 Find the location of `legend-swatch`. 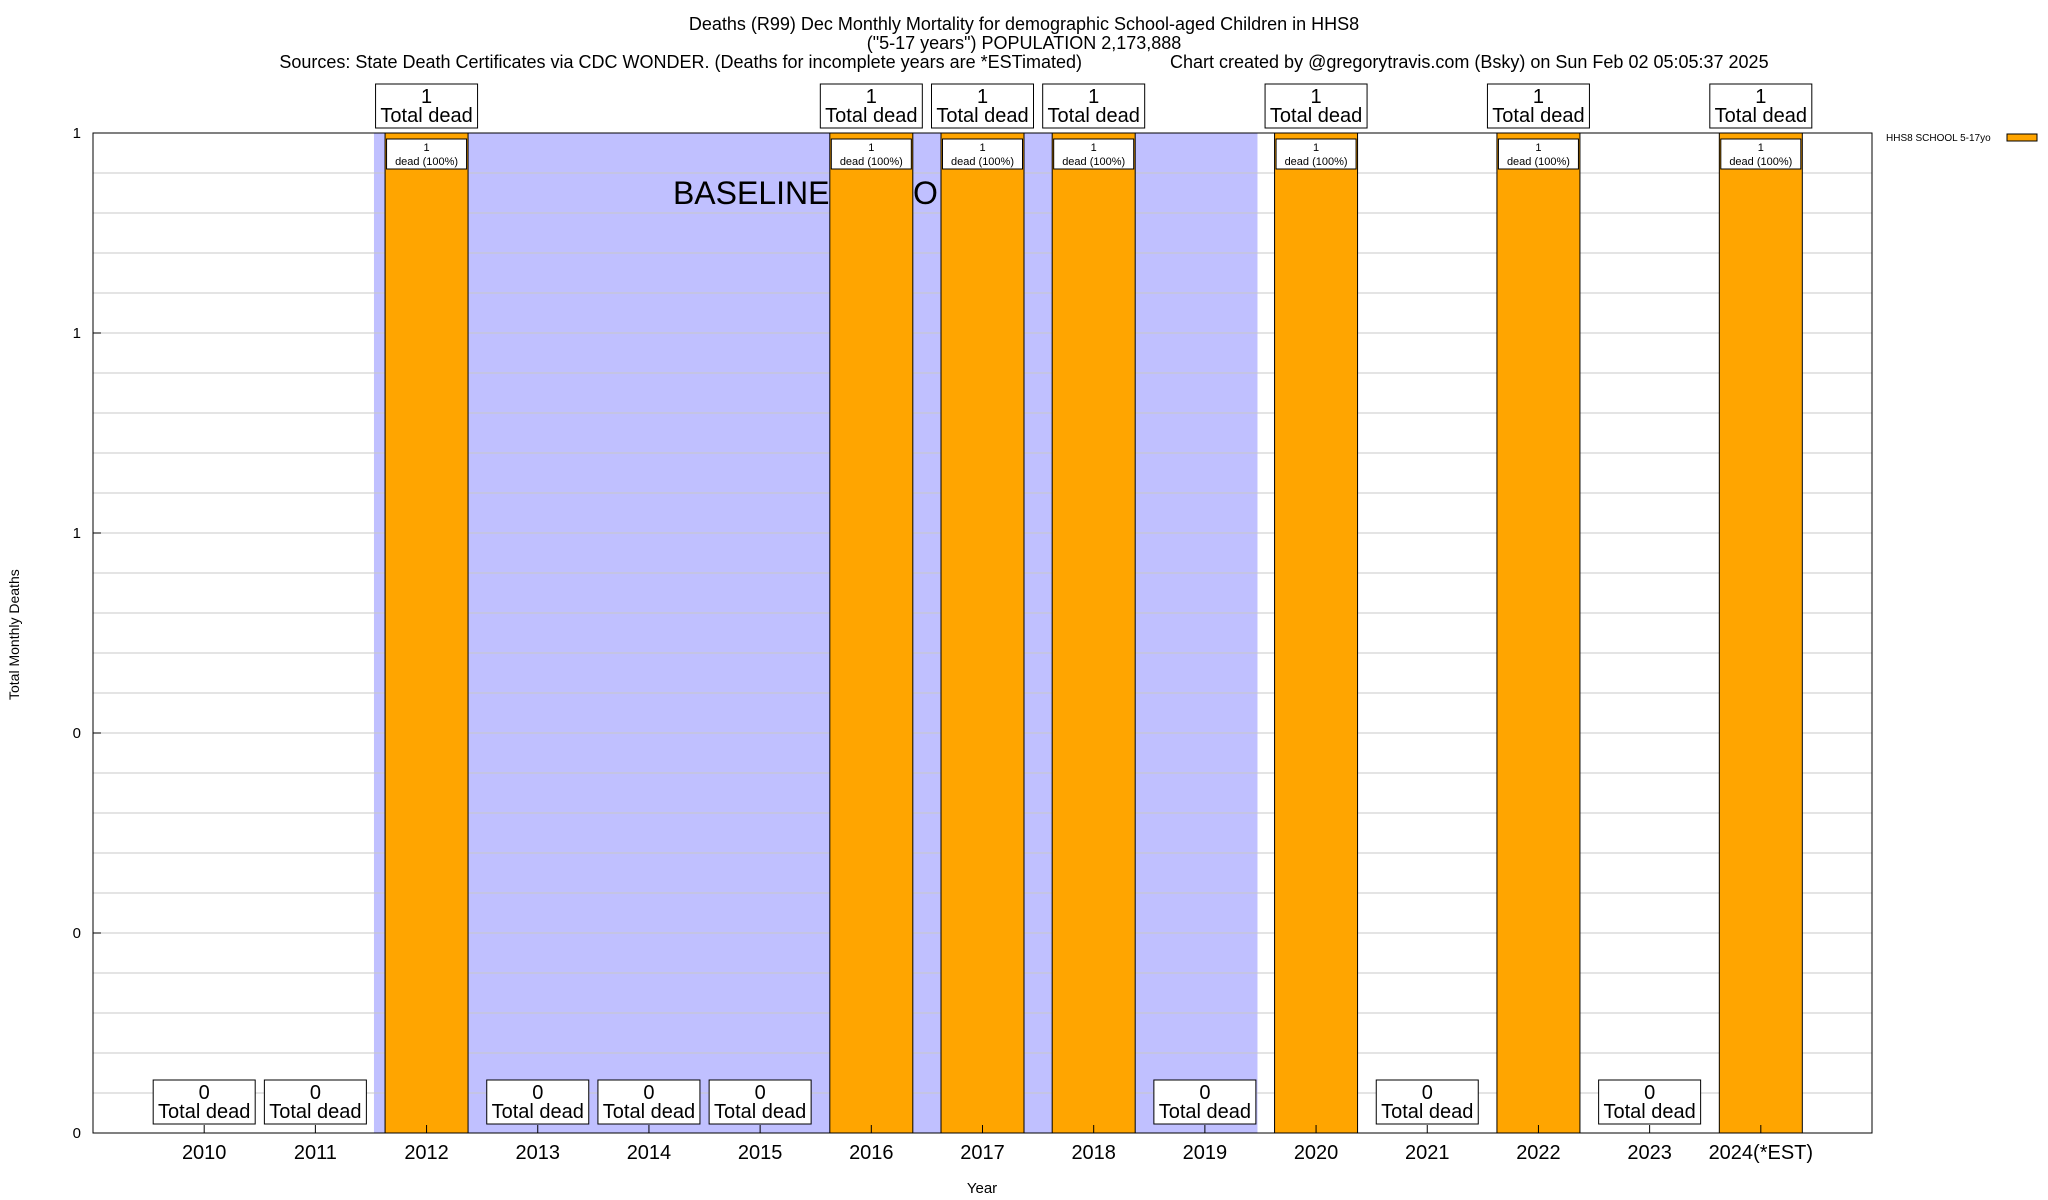

legend-swatch is located at coordinates (2022, 137).